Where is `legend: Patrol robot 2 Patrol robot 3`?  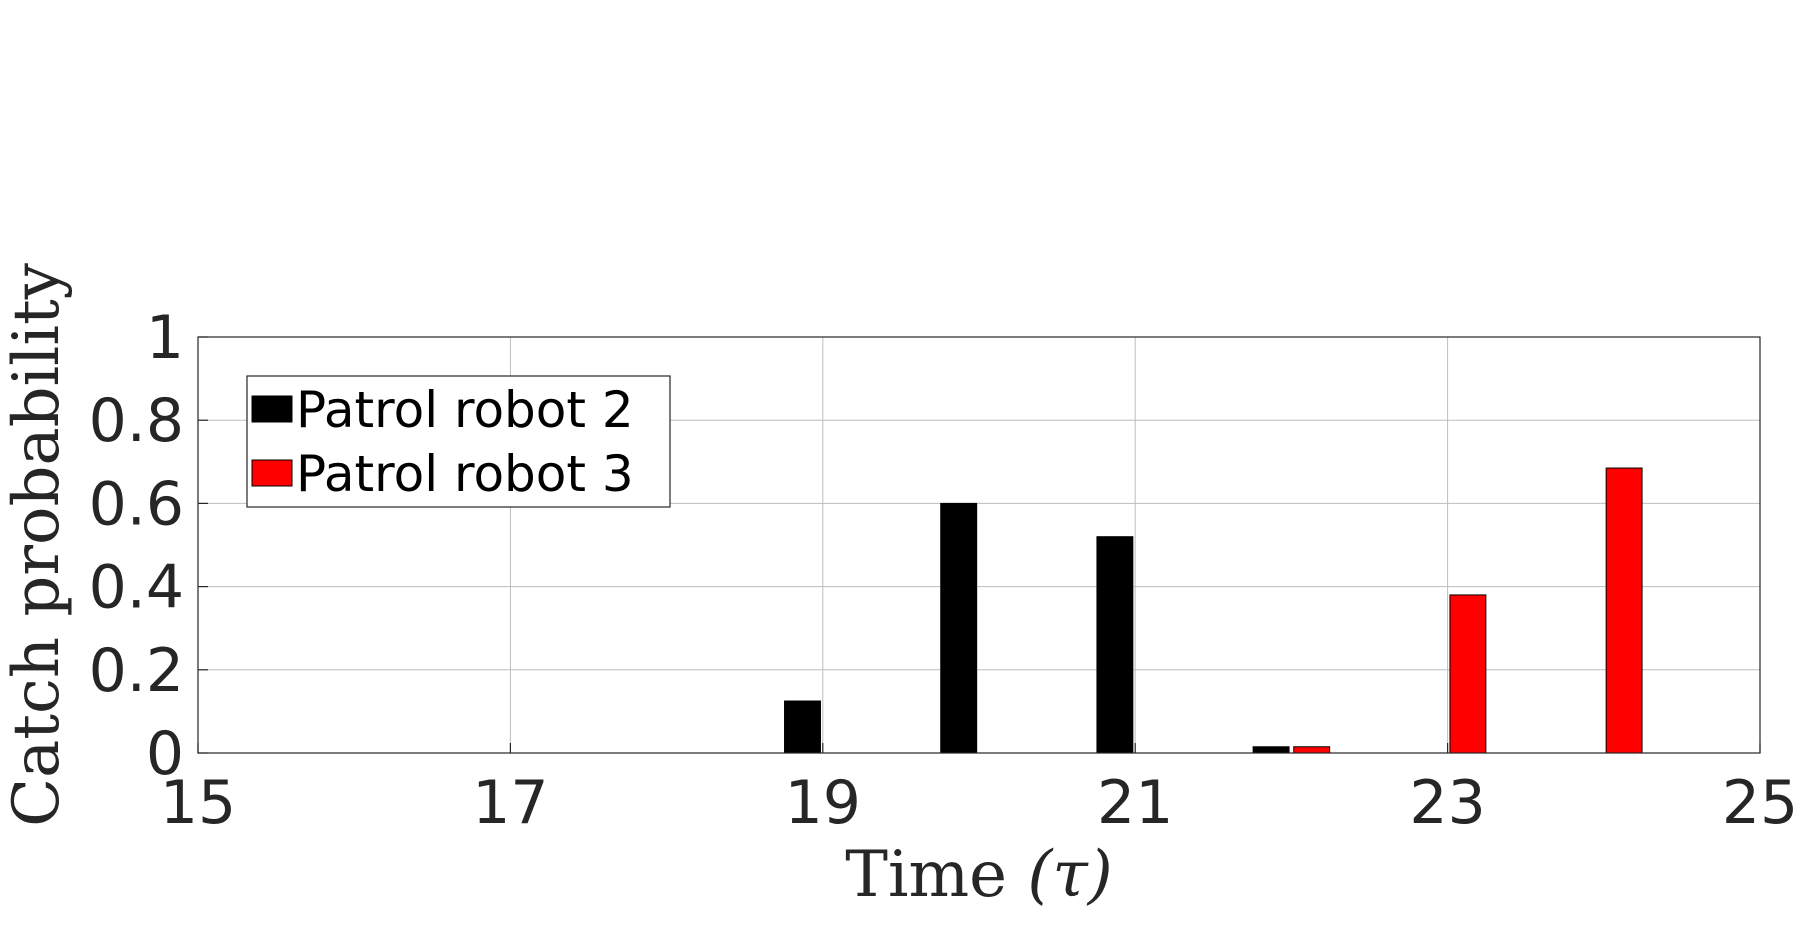 legend: Patrol robot 2 Patrol robot 3 is located at coordinates (458, 441).